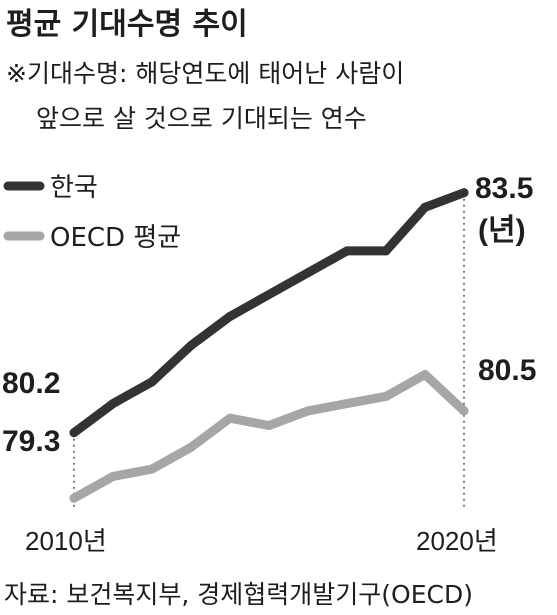  I want to click on korea-start-value: 80.2, so click(31, 383).